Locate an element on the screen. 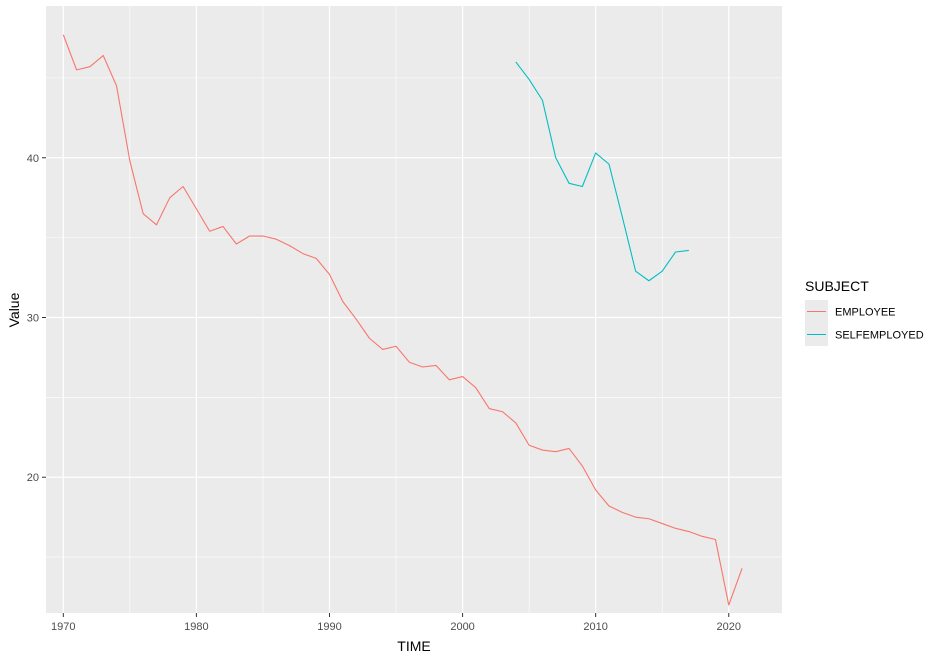  legend-items: EMPLOYEE SELFEMPLOYED is located at coordinates (864, 323).